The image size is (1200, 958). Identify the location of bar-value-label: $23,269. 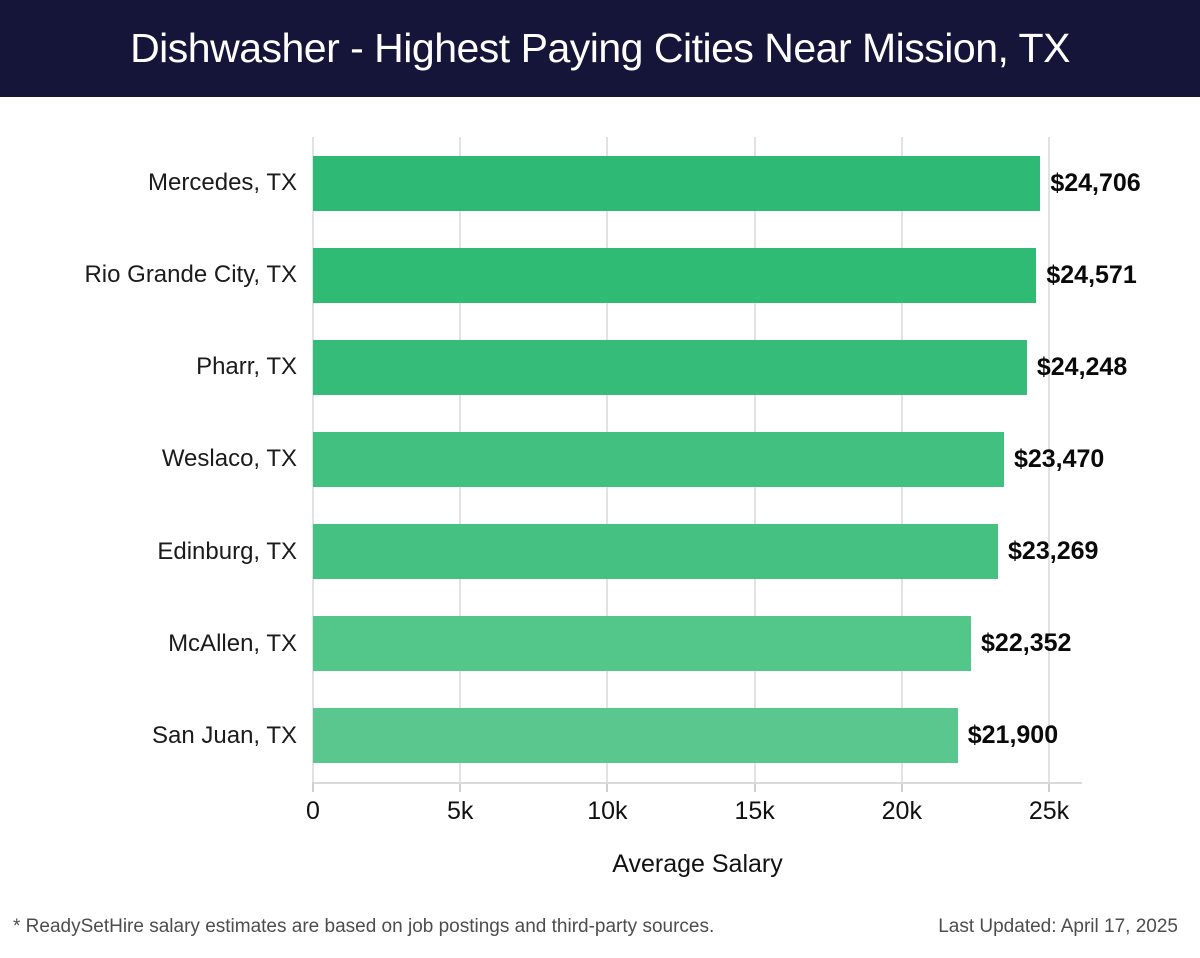
(1053, 551).